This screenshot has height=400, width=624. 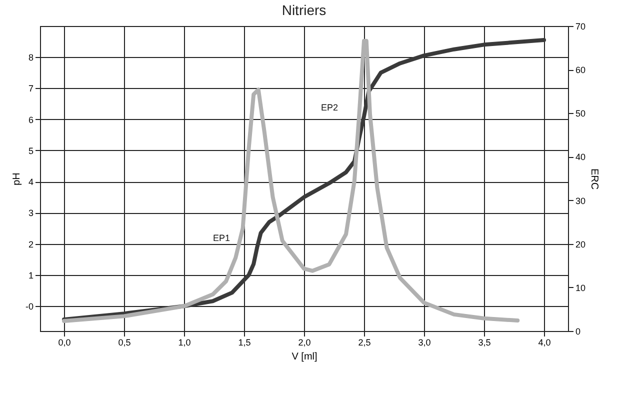 What do you see at coordinates (184, 343) in the screenshot?
I see `x-tick-label: 1,0` at bounding box center [184, 343].